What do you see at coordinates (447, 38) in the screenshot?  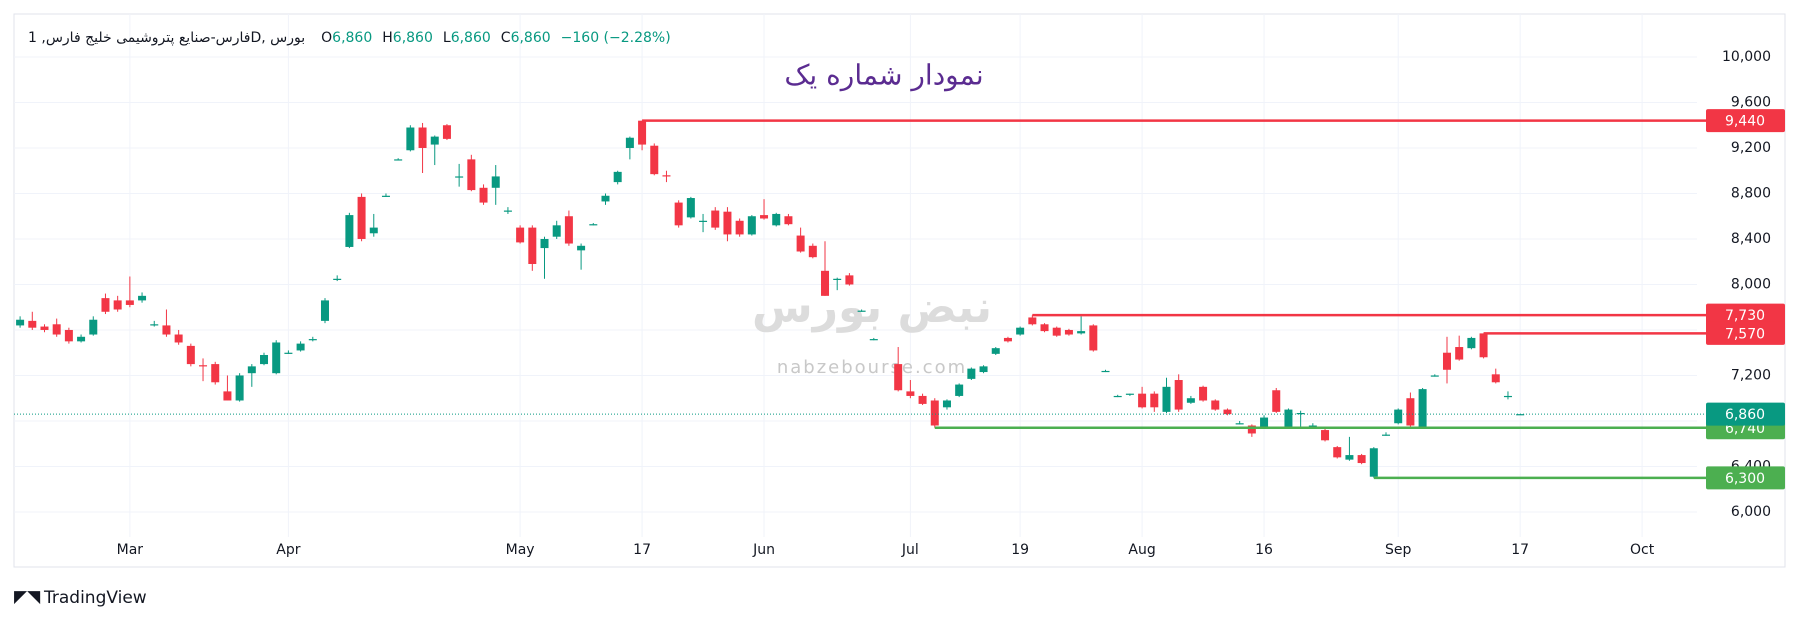 I see `ohlc-key: L` at bounding box center [447, 38].